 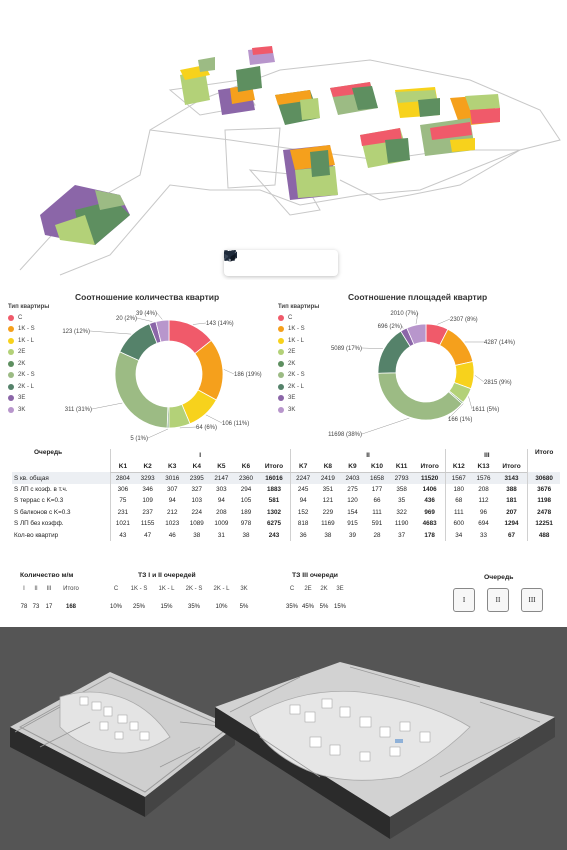 What do you see at coordinates (498, 600) in the screenshot?
I see `queue-button-2: II` at bounding box center [498, 600].